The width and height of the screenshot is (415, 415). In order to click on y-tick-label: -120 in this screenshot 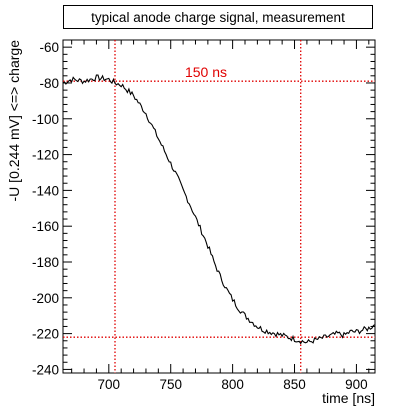, I will do `click(45, 155)`.